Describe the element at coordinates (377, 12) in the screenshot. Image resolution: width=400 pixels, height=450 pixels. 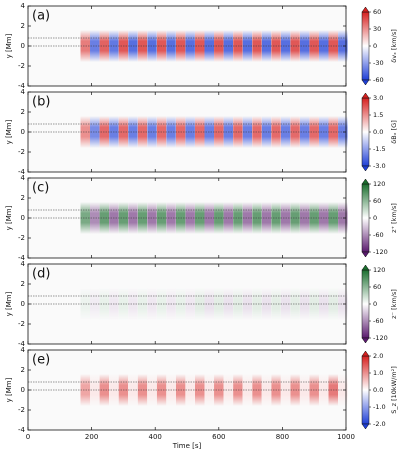
I see `colorbar-tick-label: 60` at that location.